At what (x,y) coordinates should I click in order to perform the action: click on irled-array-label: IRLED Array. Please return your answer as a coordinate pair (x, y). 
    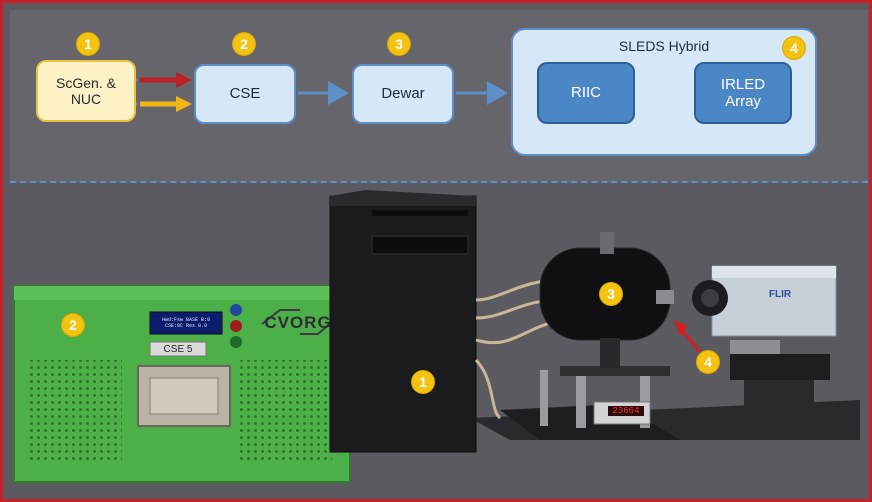
    Looking at the image, I should click on (743, 92).